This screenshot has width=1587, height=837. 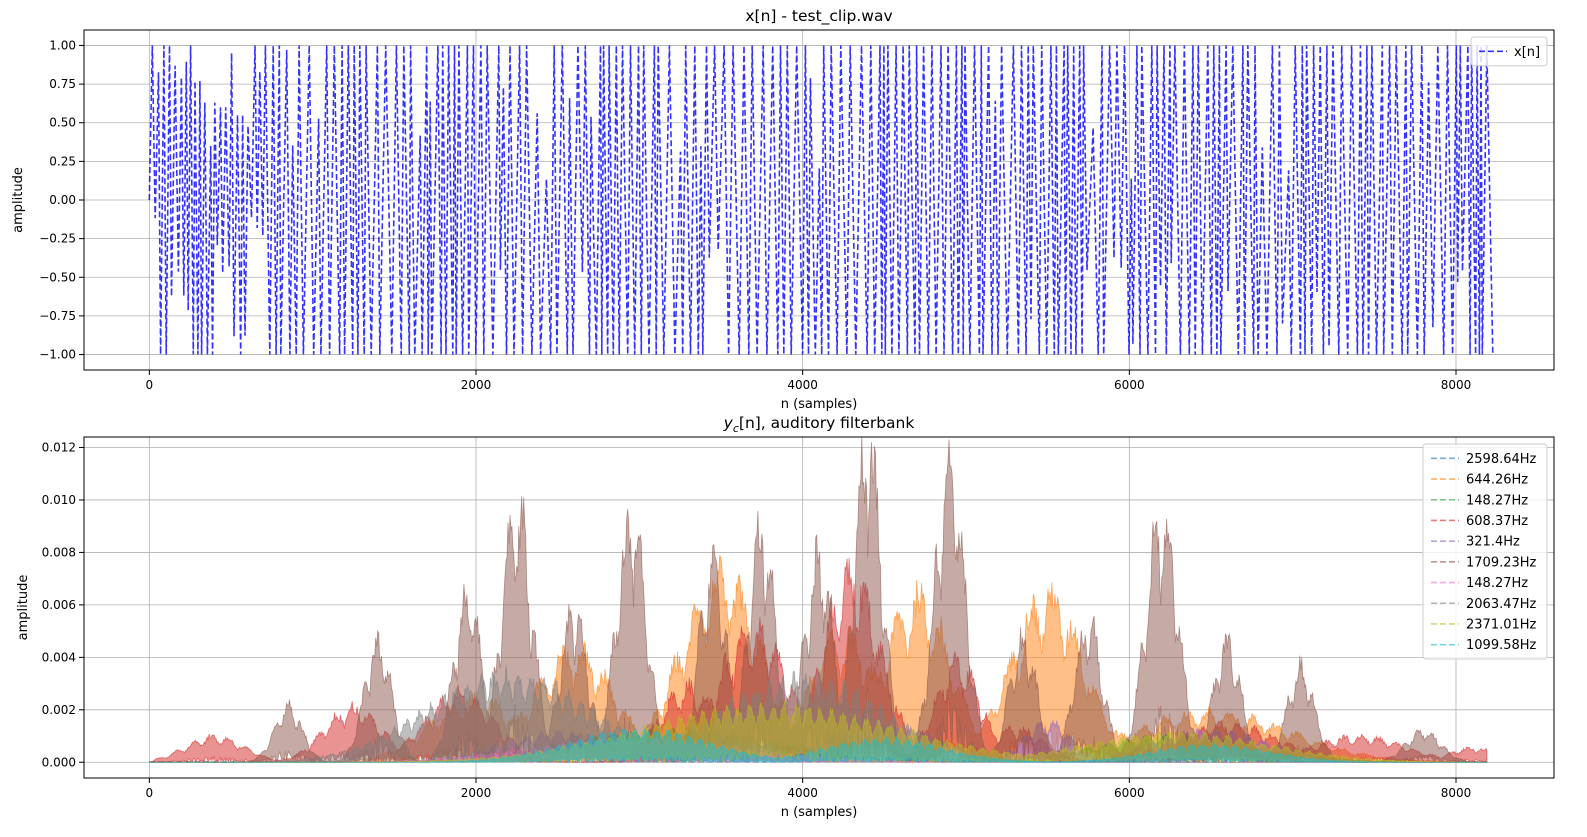 I want to click on legend-label: 644.26Hz, so click(x=1497, y=480).